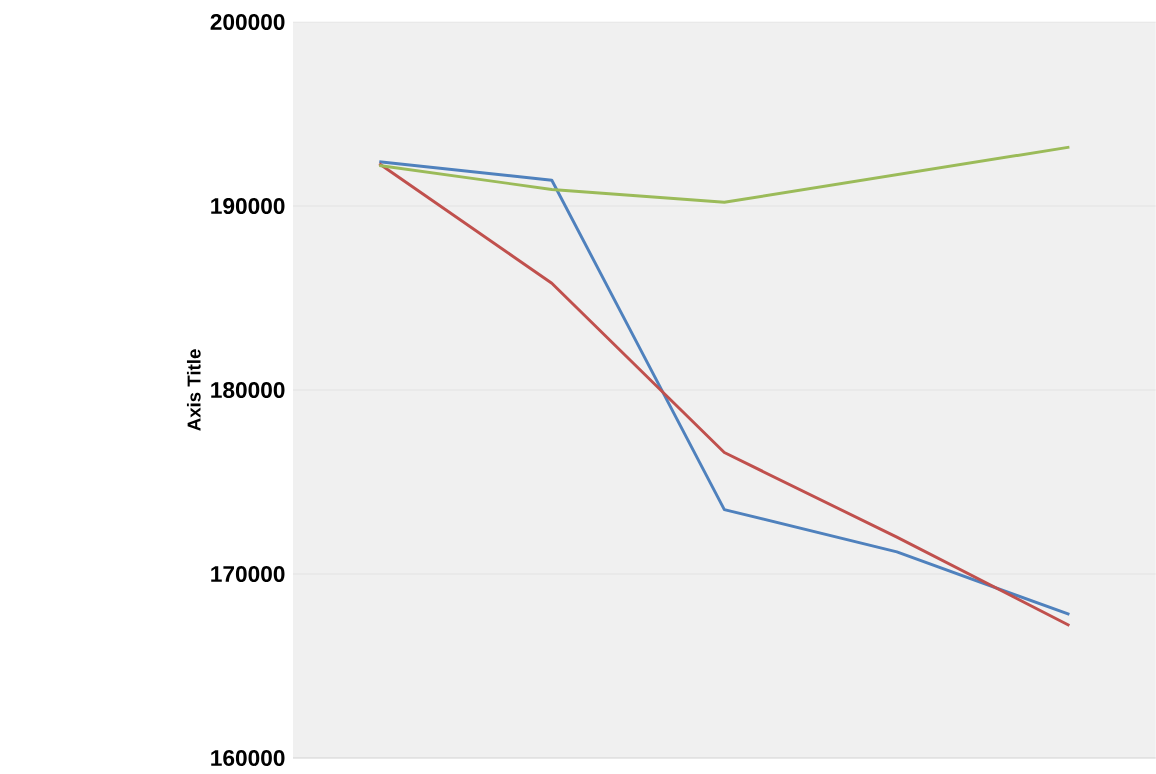 This screenshot has width=1156, height=774. I want to click on y-tick-label: 160000, so click(248, 758).